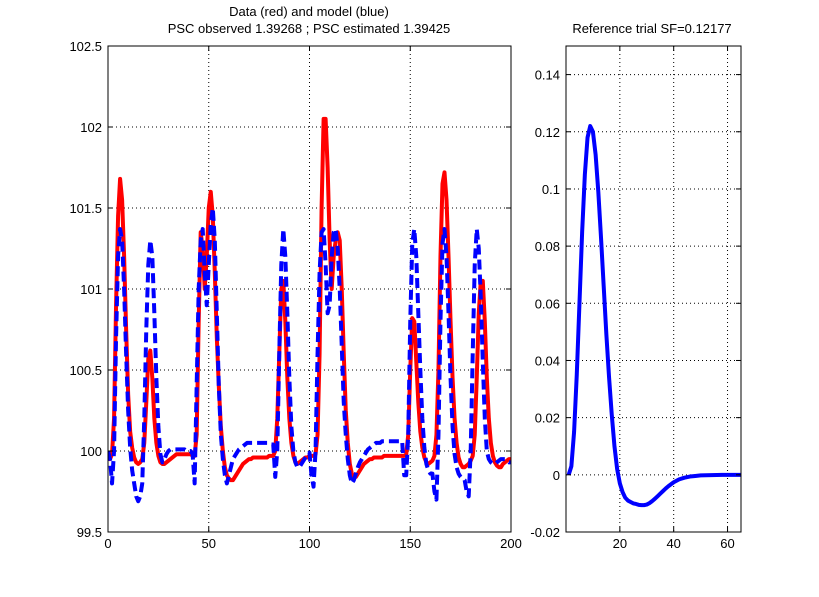  Describe the element at coordinates (91, 289) in the screenshot. I see `left-y-tick-label: 101` at that location.